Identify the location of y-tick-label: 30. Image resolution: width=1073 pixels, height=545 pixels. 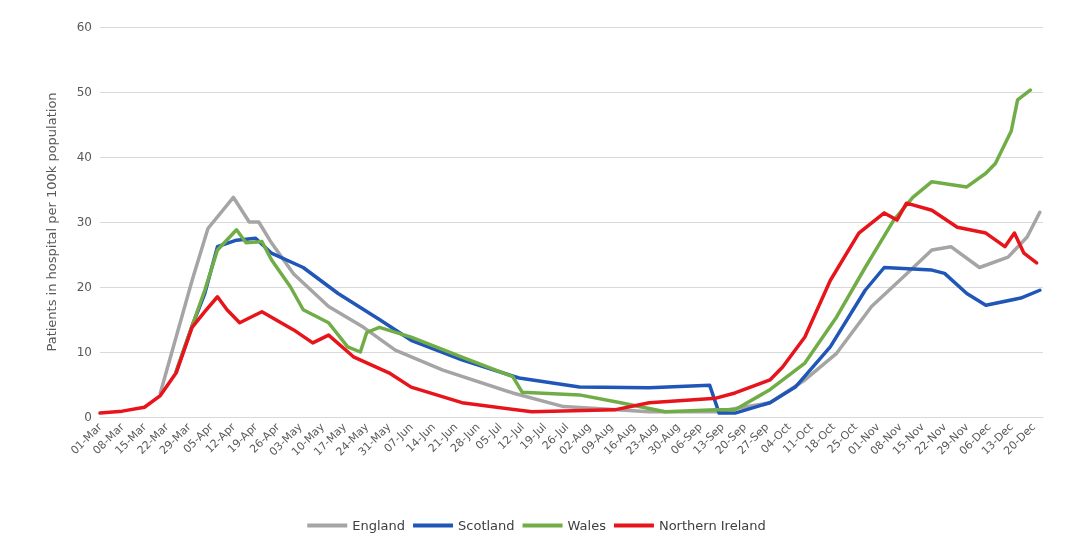
(84, 222).